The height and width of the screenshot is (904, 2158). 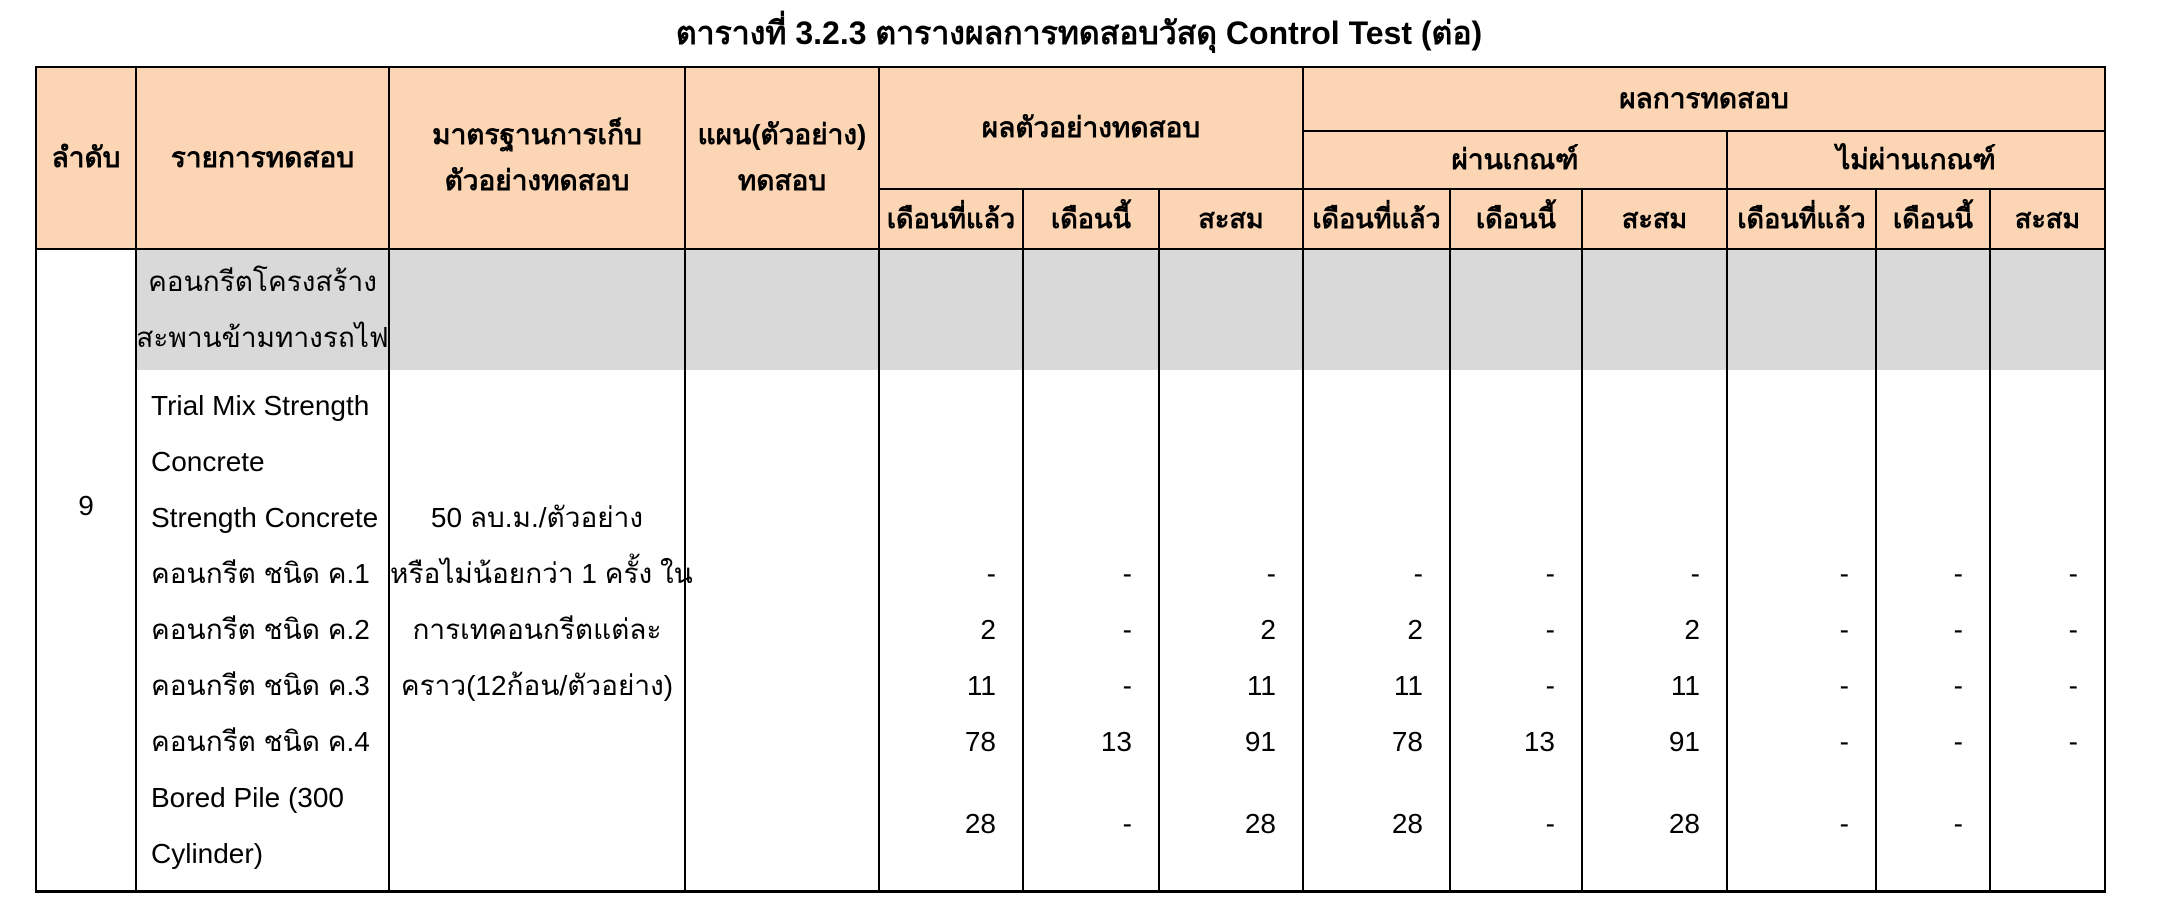 What do you see at coordinates (1916, 161) in the screenshot?
I see `header-group-fail: ไม่ผ่านเกณฑ์` at bounding box center [1916, 161].